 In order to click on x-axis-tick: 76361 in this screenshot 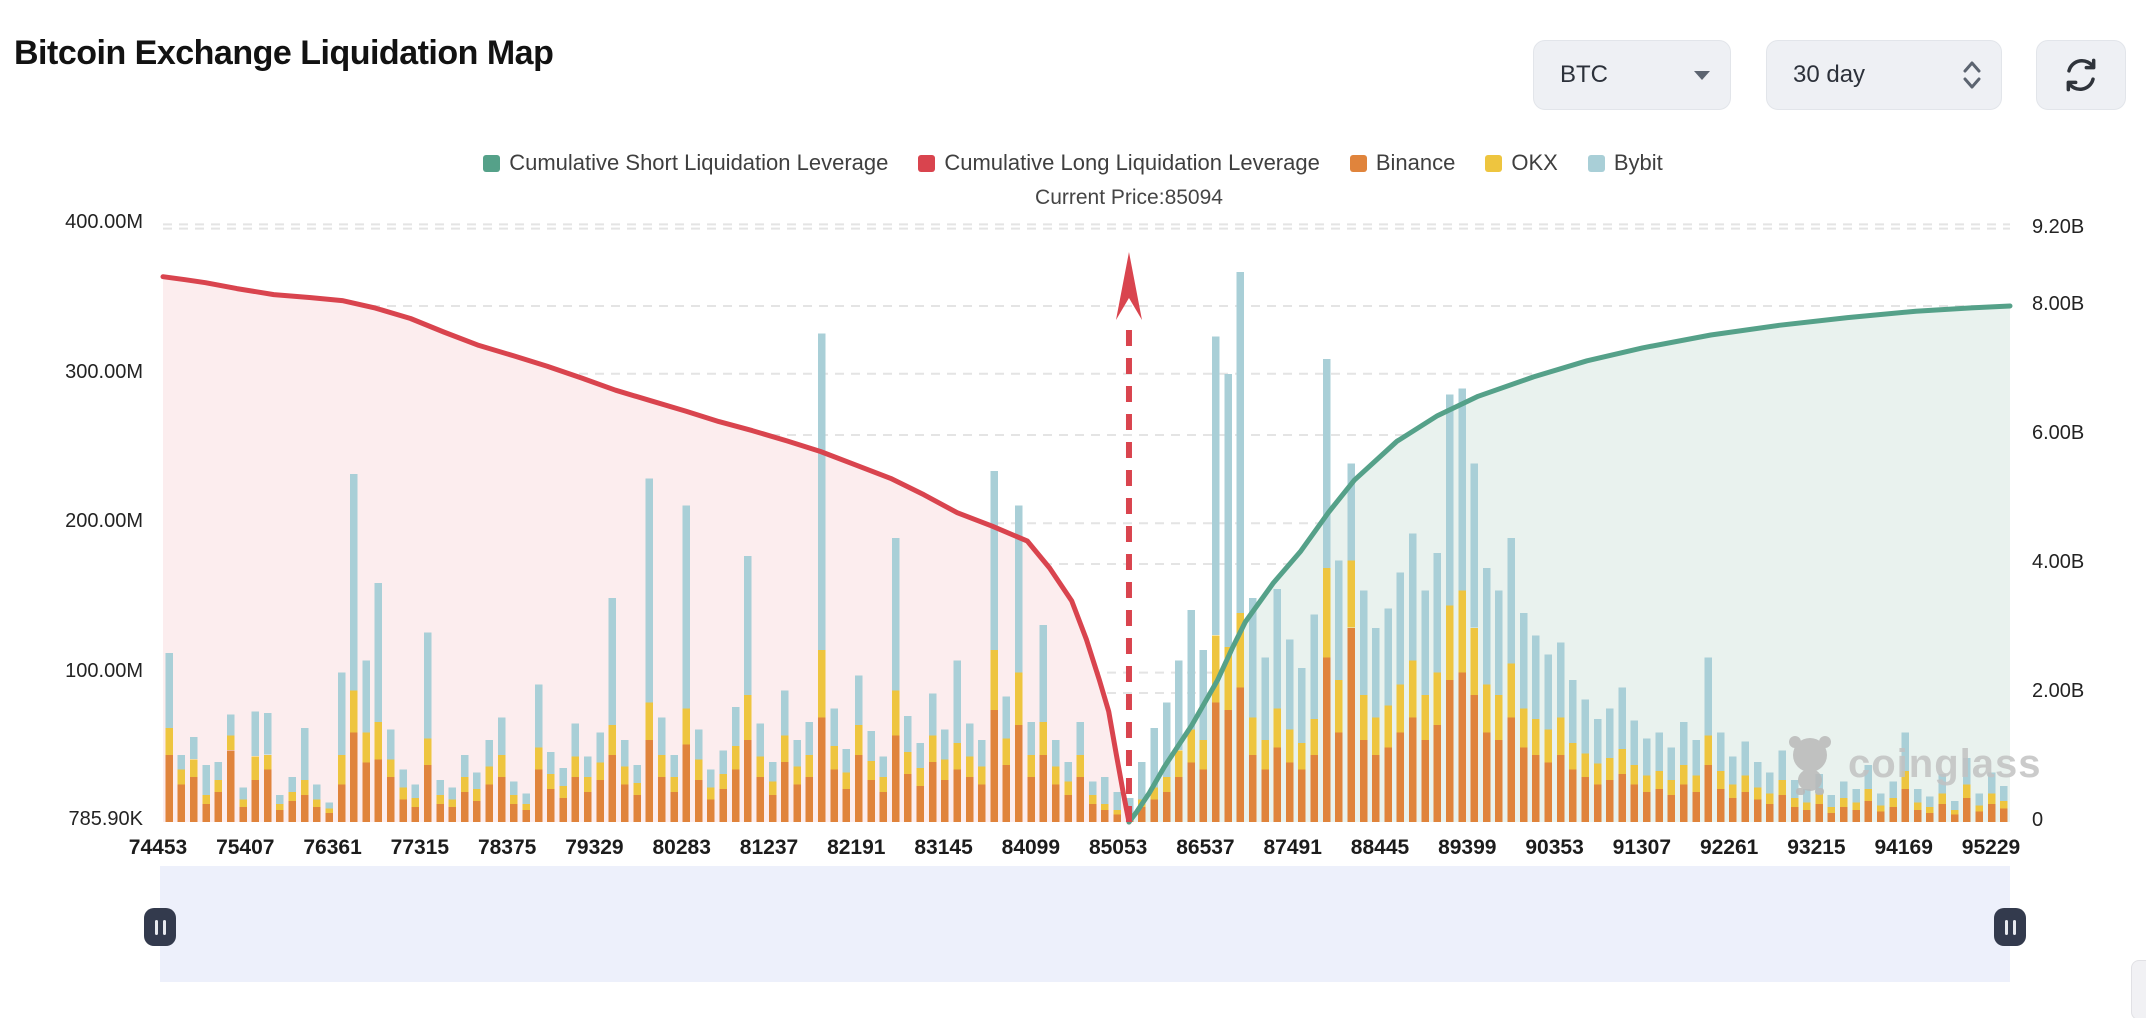, I will do `click(332, 847)`.